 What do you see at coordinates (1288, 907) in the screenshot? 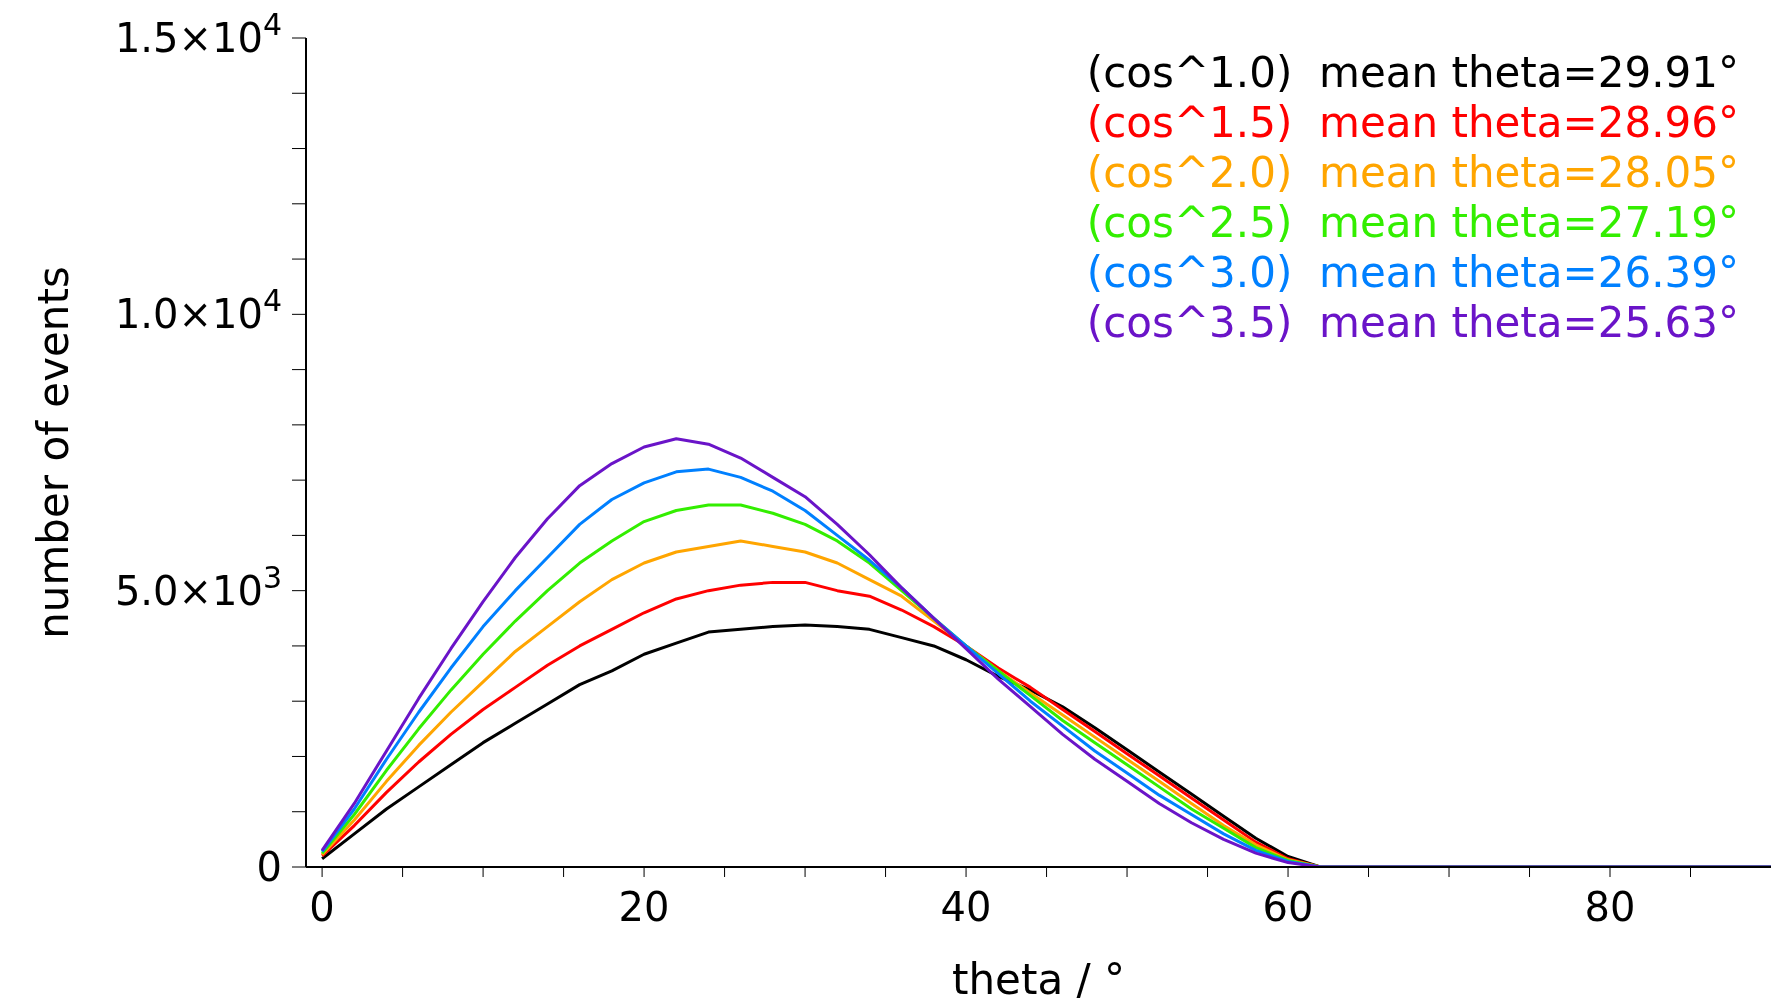
I see `x-tick-label: 60` at bounding box center [1288, 907].